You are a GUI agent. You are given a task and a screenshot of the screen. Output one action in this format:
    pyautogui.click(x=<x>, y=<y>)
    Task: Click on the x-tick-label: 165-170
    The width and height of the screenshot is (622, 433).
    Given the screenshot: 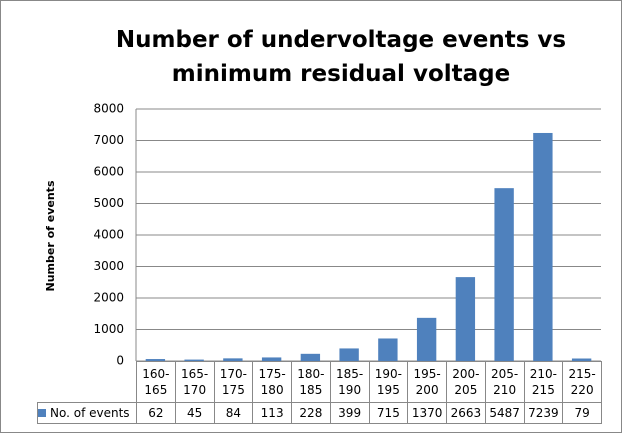 What is the action you would take?
    pyautogui.click(x=194, y=382)
    